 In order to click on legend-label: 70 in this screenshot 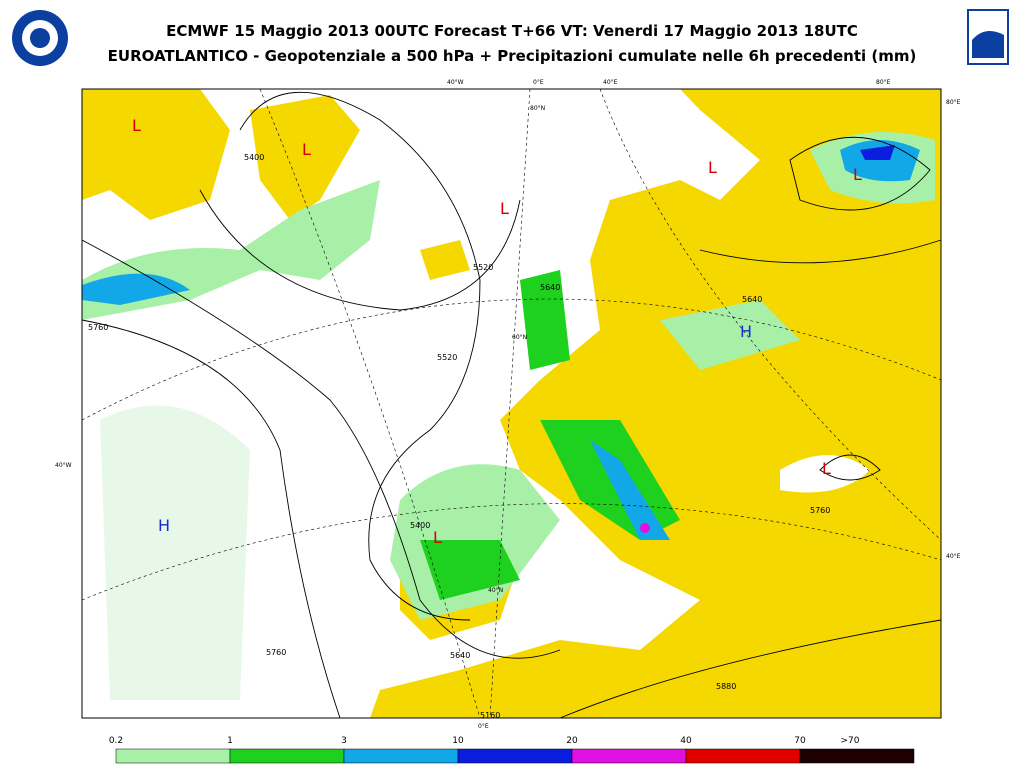, I will do `click(800, 741)`.